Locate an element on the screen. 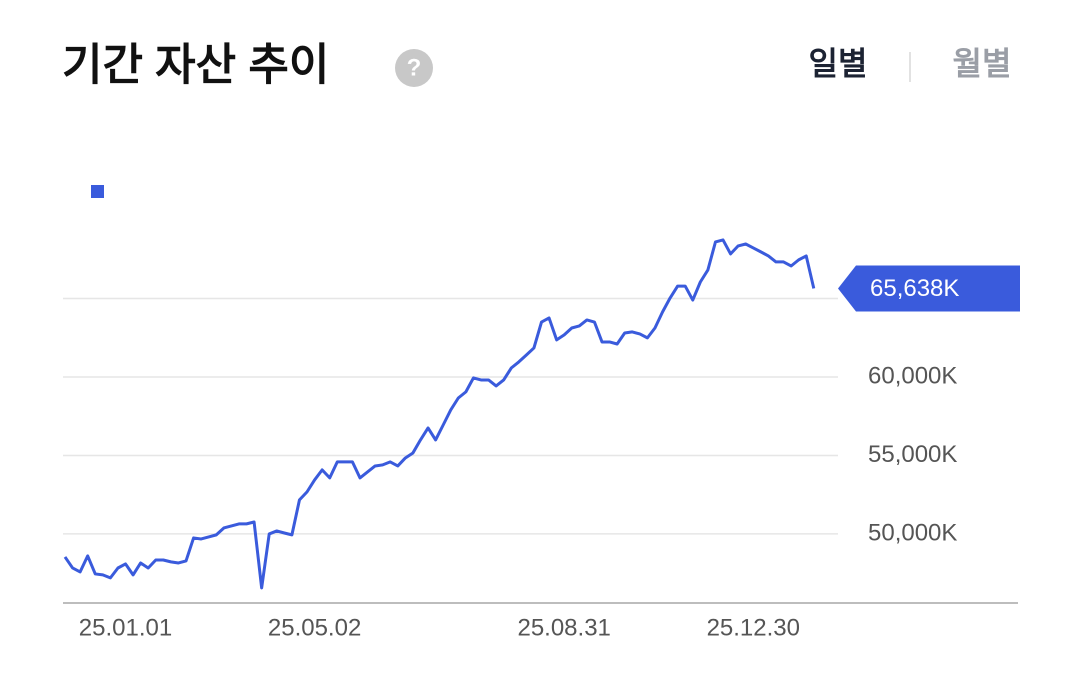 Image resolution: width=1080 pixels, height=680 pixels. y-tick-label: 60,000K is located at coordinates (912, 375).